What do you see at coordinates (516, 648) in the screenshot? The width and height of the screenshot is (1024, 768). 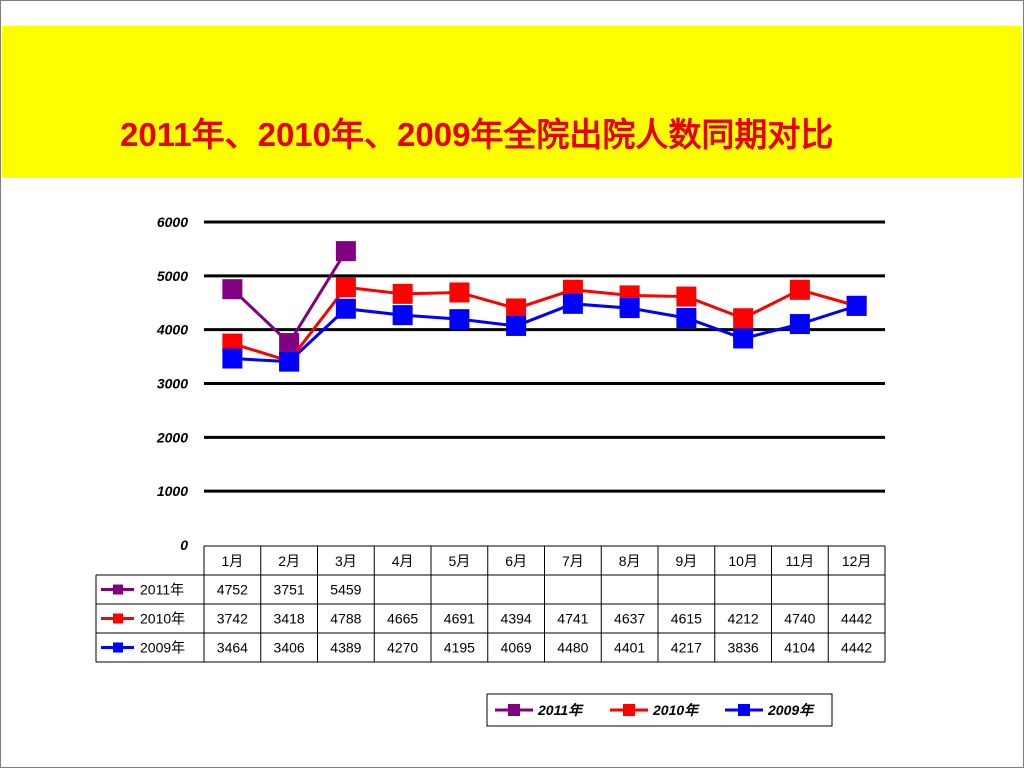 I see `table-value: 4069` at bounding box center [516, 648].